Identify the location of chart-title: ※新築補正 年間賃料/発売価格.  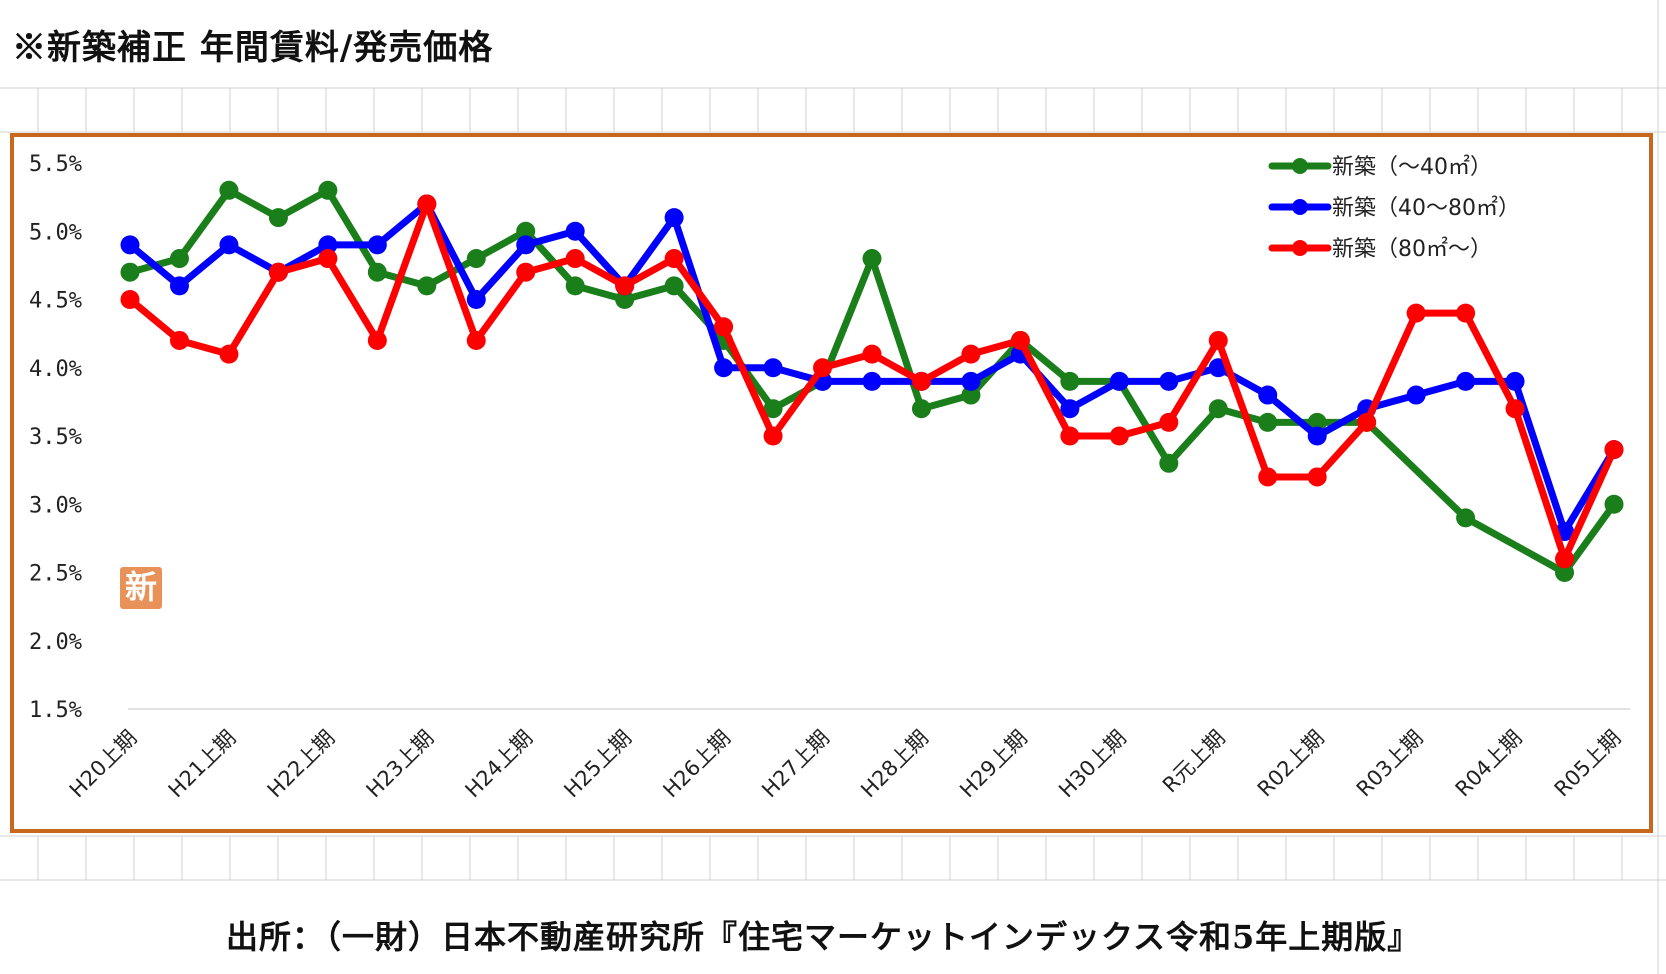
(253, 48).